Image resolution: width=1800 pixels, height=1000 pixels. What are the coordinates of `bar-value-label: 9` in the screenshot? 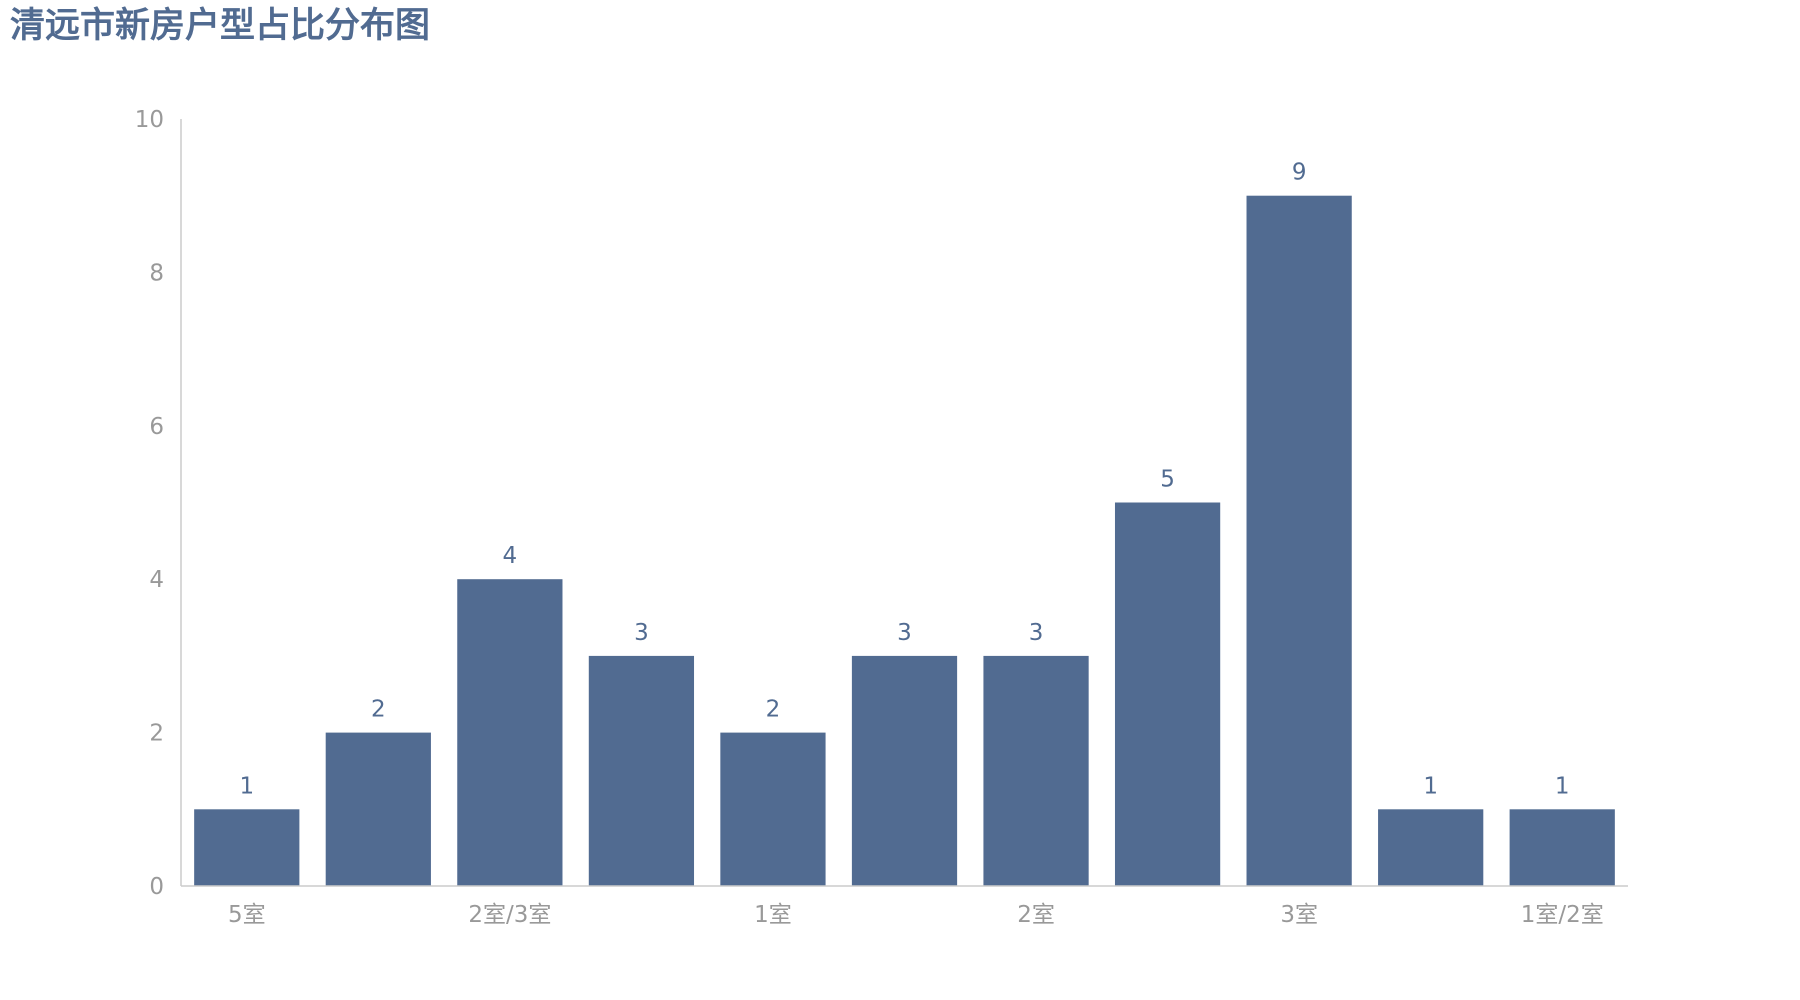 It's located at (1299, 173).